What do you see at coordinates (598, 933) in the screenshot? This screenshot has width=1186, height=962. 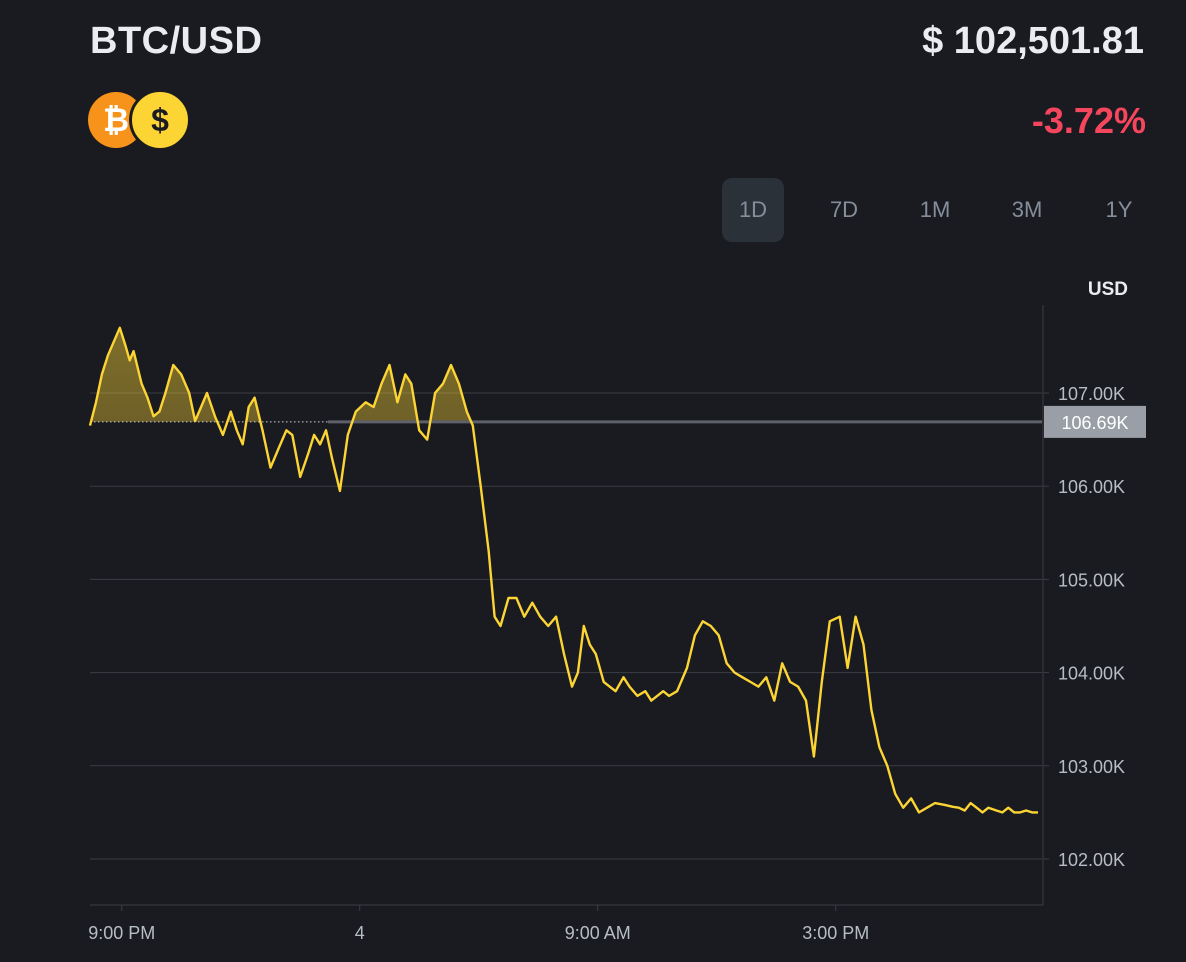 I see `x-tick-label: 9:00 AM` at bounding box center [598, 933].